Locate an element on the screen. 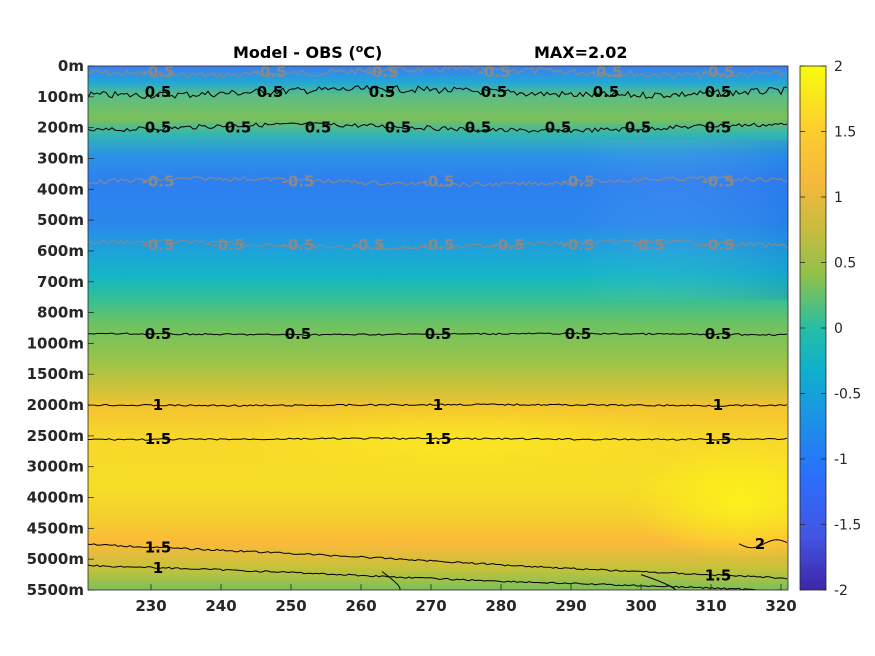 The image size is (875, 656). chart-max-label: MAX=2.02 is located at coordinates (581, 52).